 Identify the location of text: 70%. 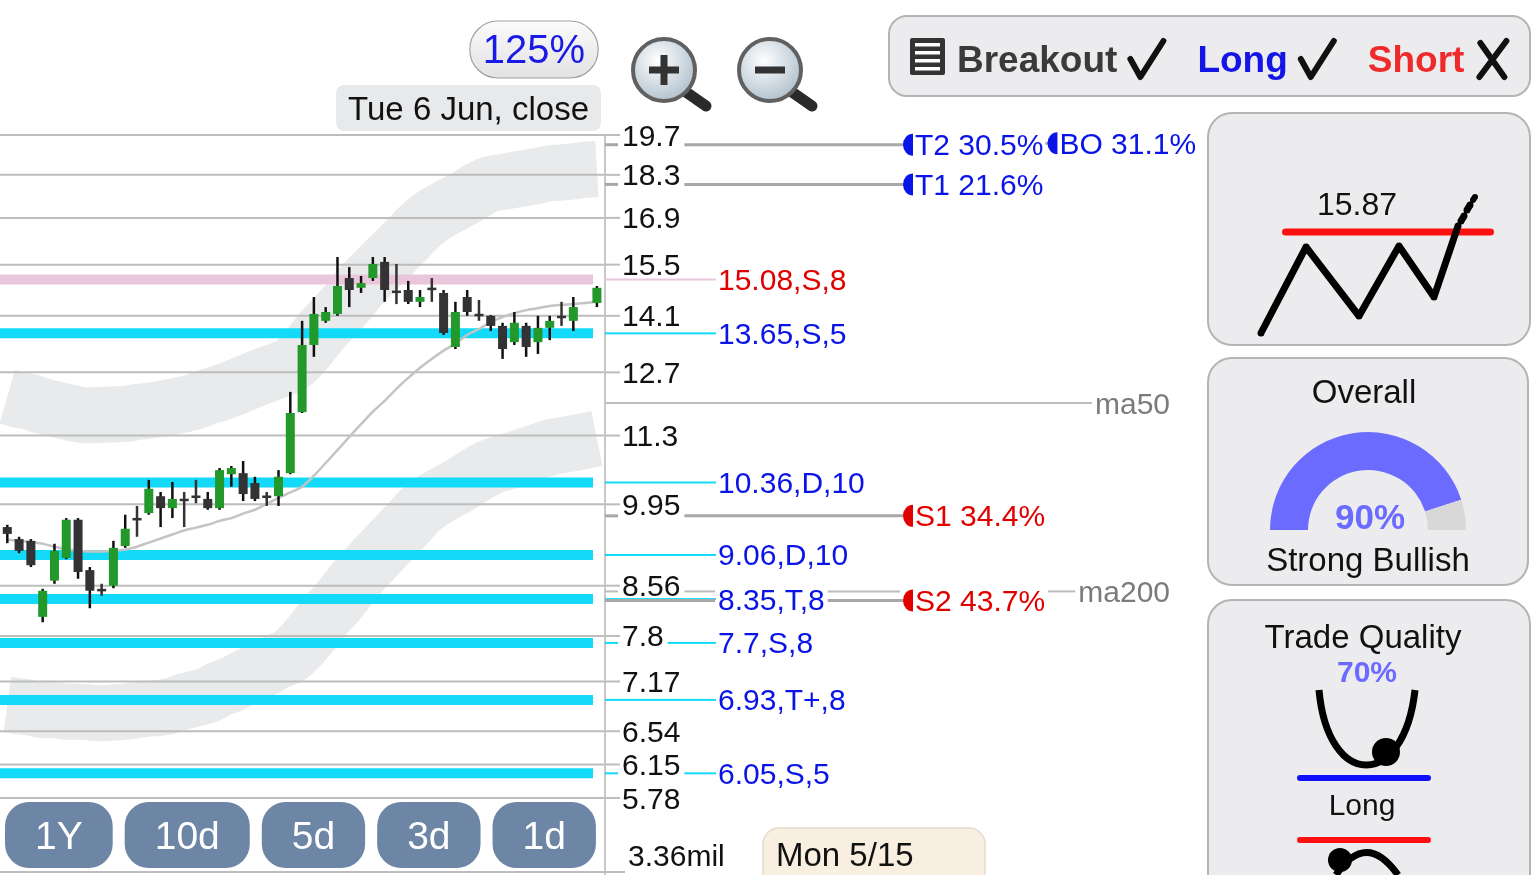
(1367, 671).